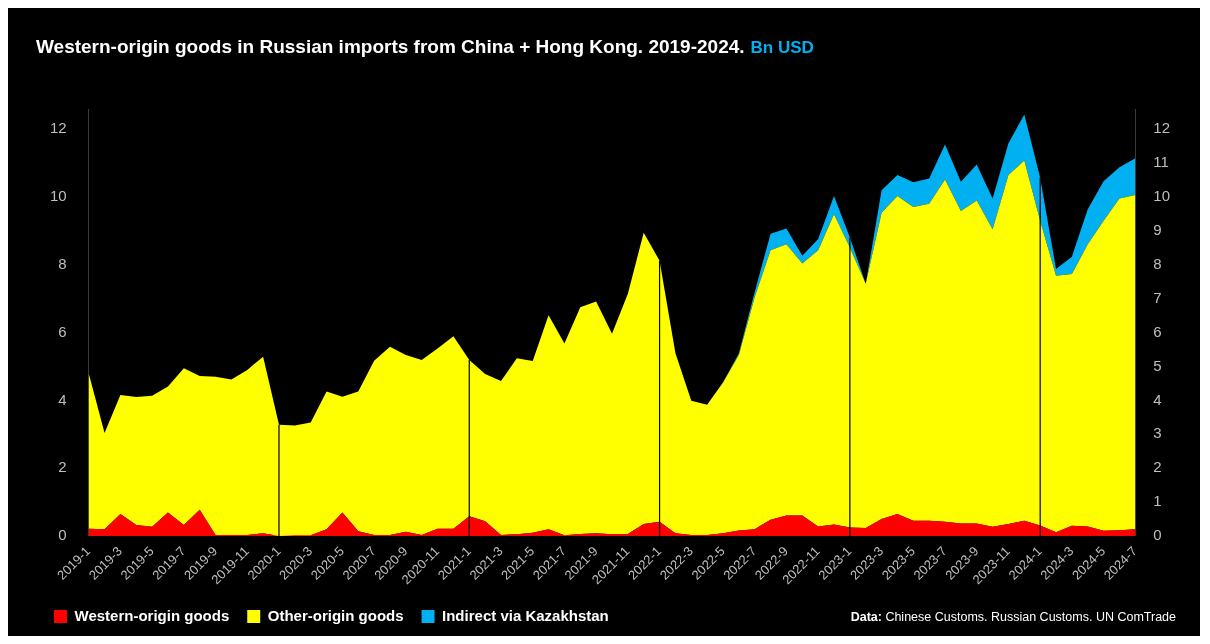 The width and height of the screenshot is (1210, 644). Describe the element at coordinates (62, 331) in the screenshot. I see `y-tick-label: 6` at that location.